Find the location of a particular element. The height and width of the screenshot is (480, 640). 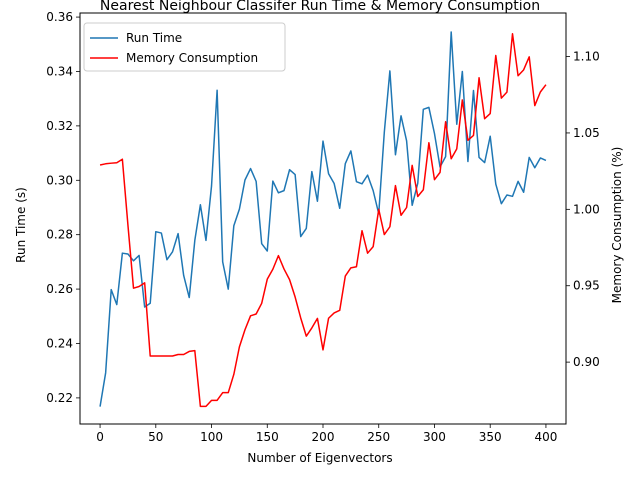

y-left-tick-label: 0.22 is located at coordinates (59, 398).